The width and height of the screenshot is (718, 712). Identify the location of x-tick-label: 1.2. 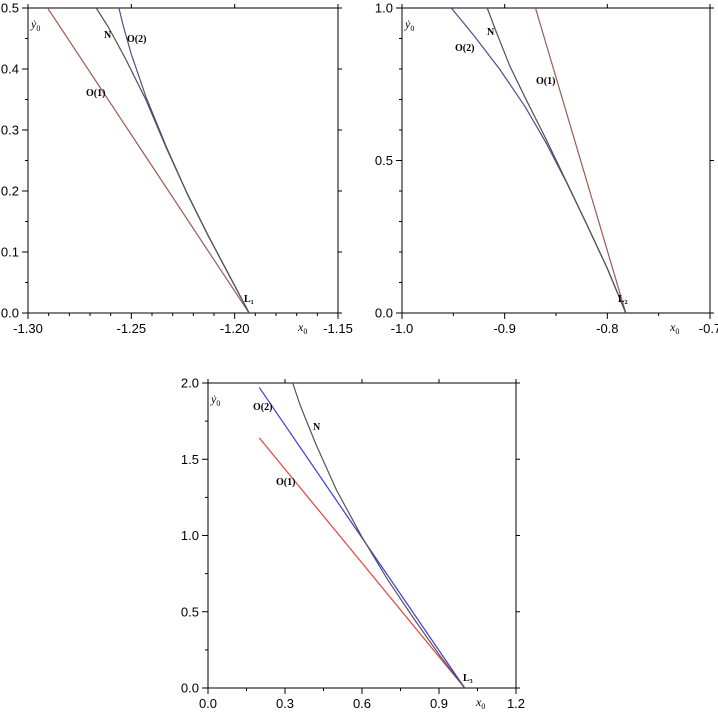
(516, 703).